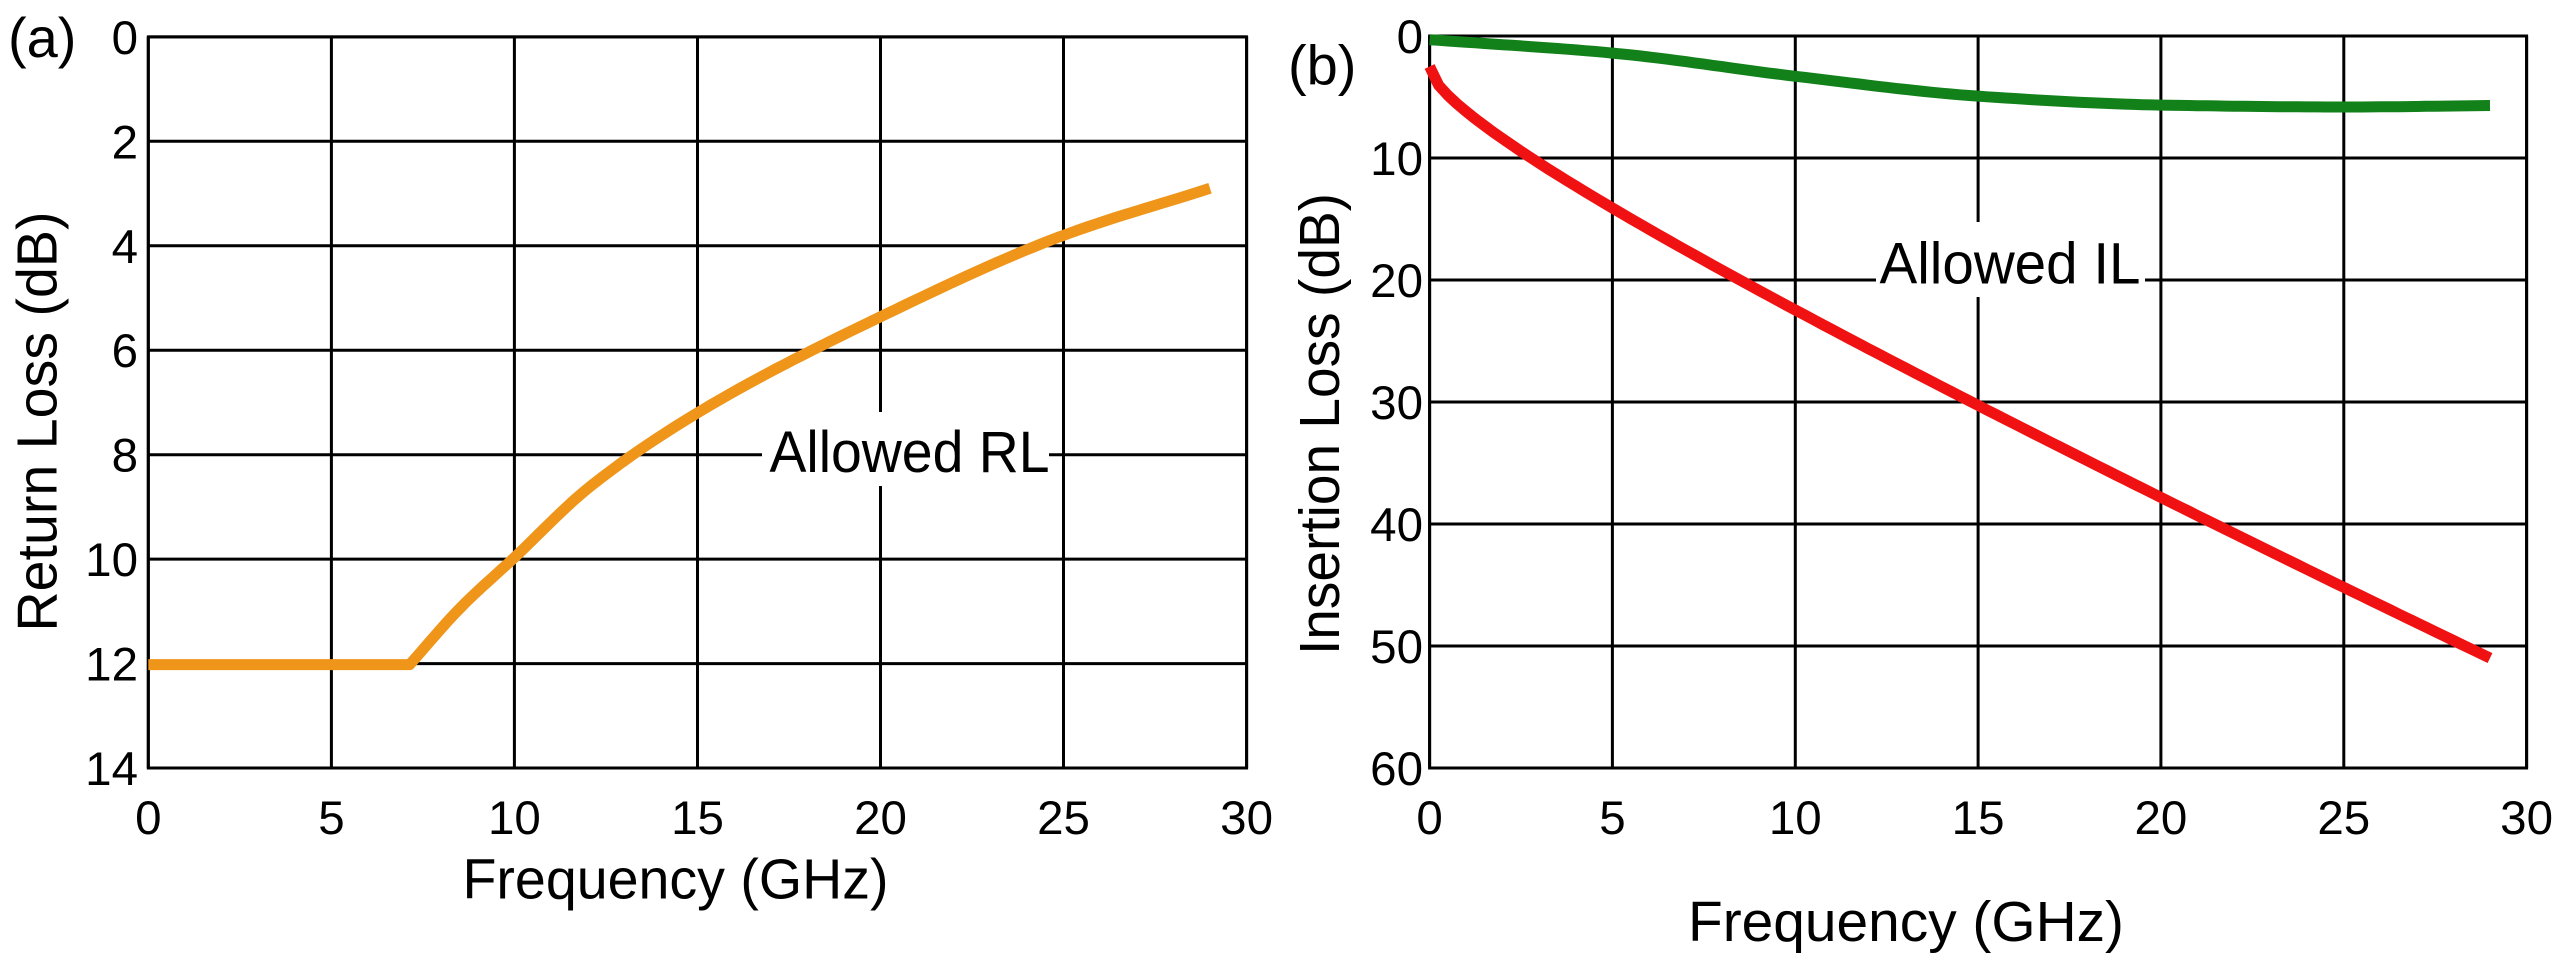 This screenshot has height=957, width=2560. Describe the element at coordinates (38, 422) in the screenshot. I see `svg-text: Return Loss (dB)` at that location.